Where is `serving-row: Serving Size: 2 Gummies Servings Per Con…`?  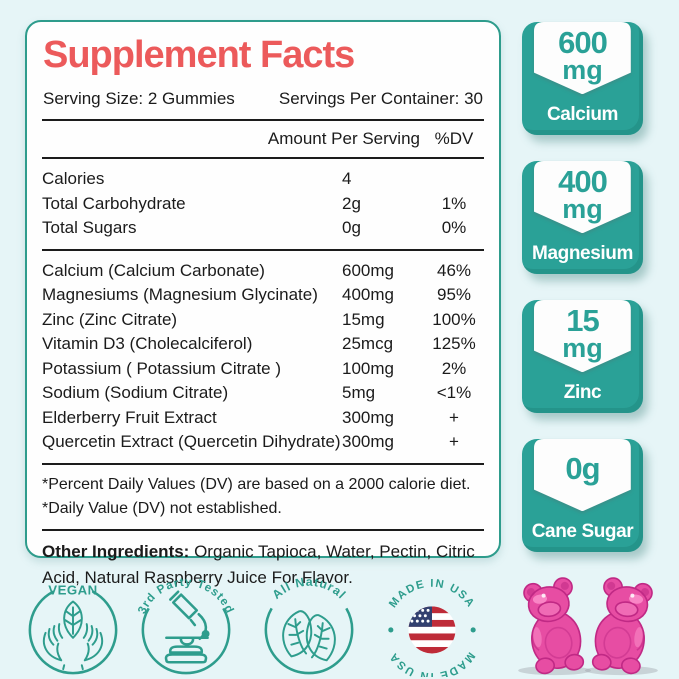 serving-row: Serving Size: 2 Gummies Servings Per Con… is located at coordinates (263, 100).